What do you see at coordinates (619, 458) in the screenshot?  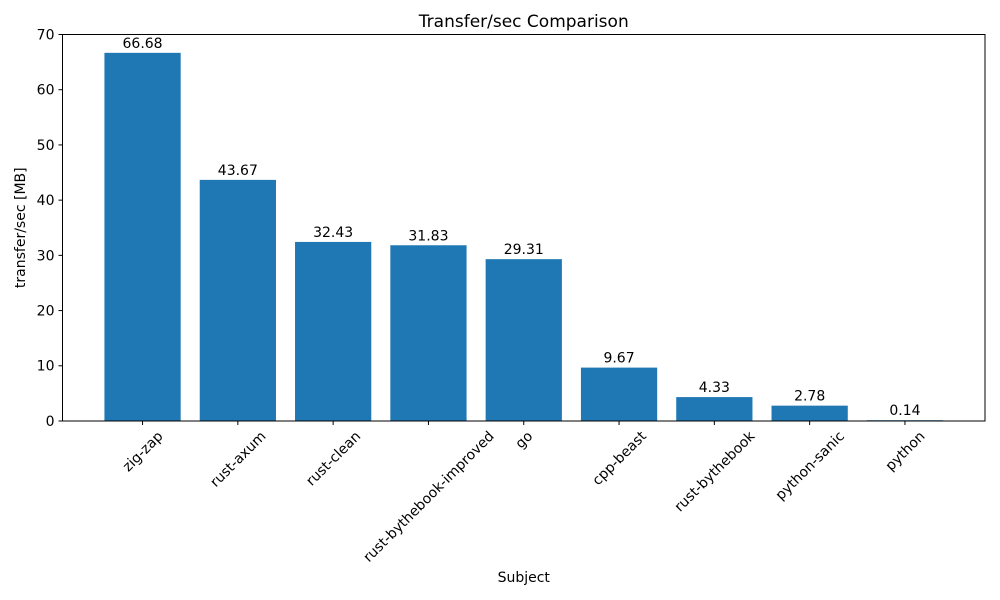 I see `x-tick-label: cpp-beast` at bounding box center [619, 458].